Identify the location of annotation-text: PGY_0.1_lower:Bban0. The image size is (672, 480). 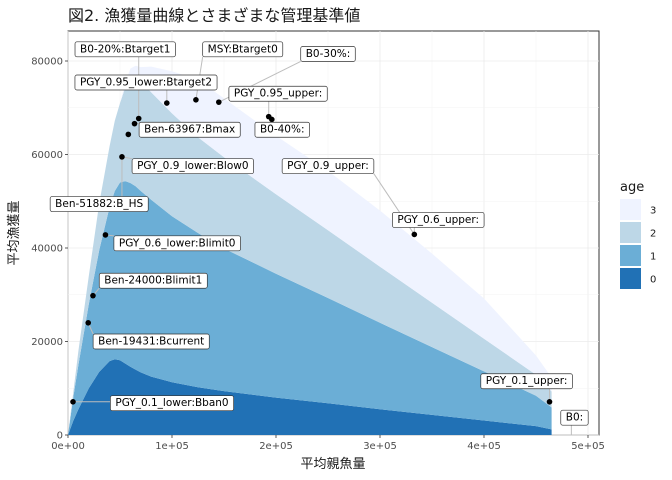
(171, 403).